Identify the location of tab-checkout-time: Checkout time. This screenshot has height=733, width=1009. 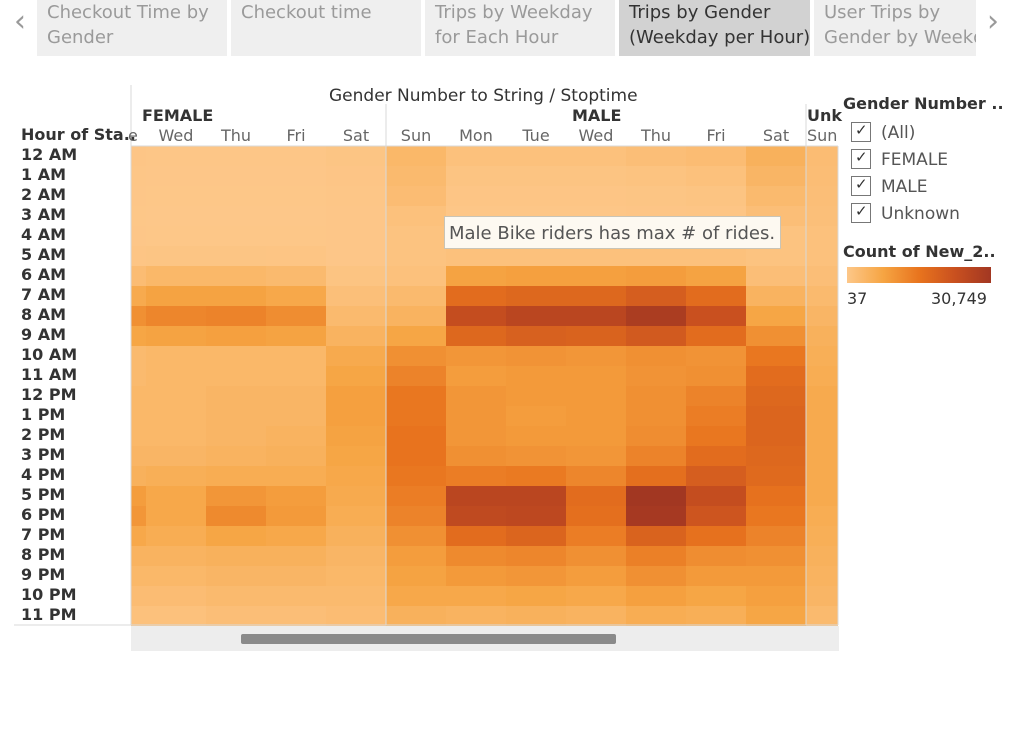
(326, 28).